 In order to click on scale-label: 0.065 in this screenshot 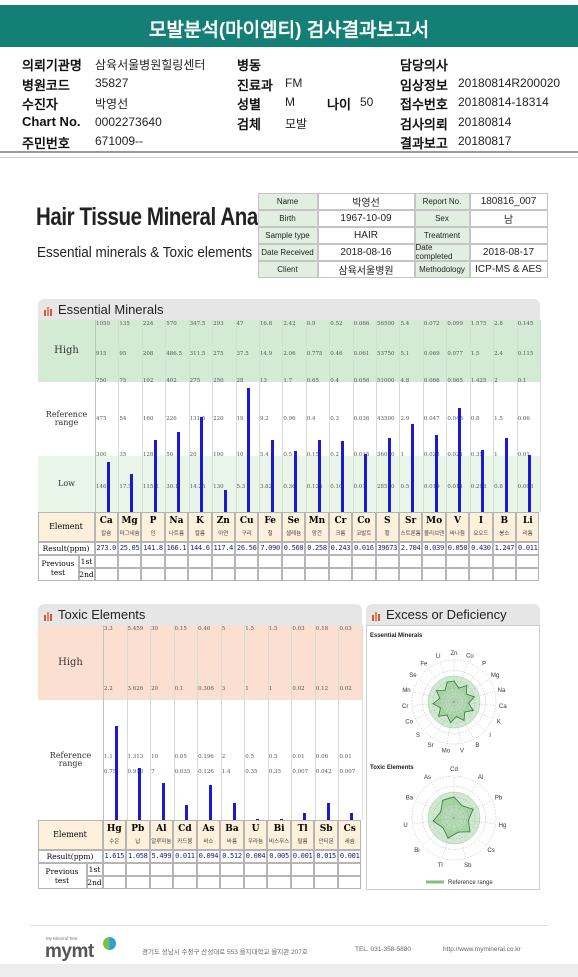, I will do `click(455, 381)`.